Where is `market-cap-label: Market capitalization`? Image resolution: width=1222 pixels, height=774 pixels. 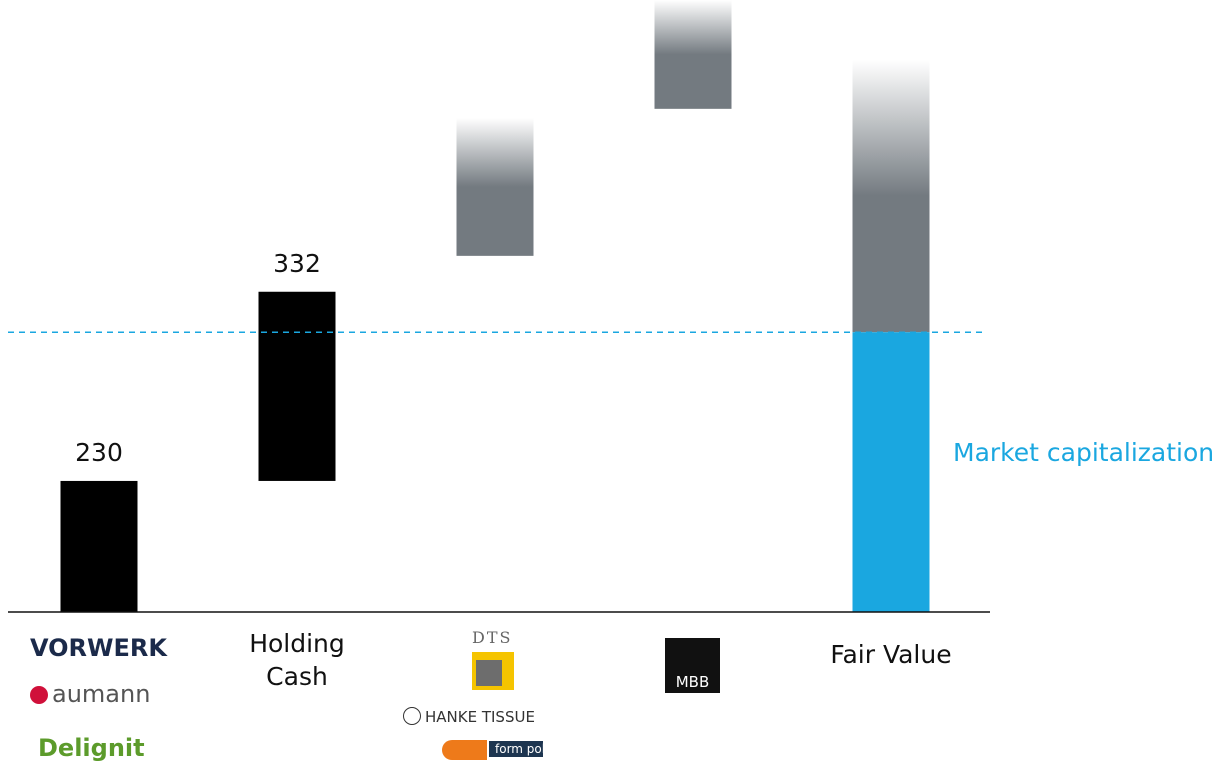 market-cap-label: Market capitalization is located at coordinates (1083, 452).